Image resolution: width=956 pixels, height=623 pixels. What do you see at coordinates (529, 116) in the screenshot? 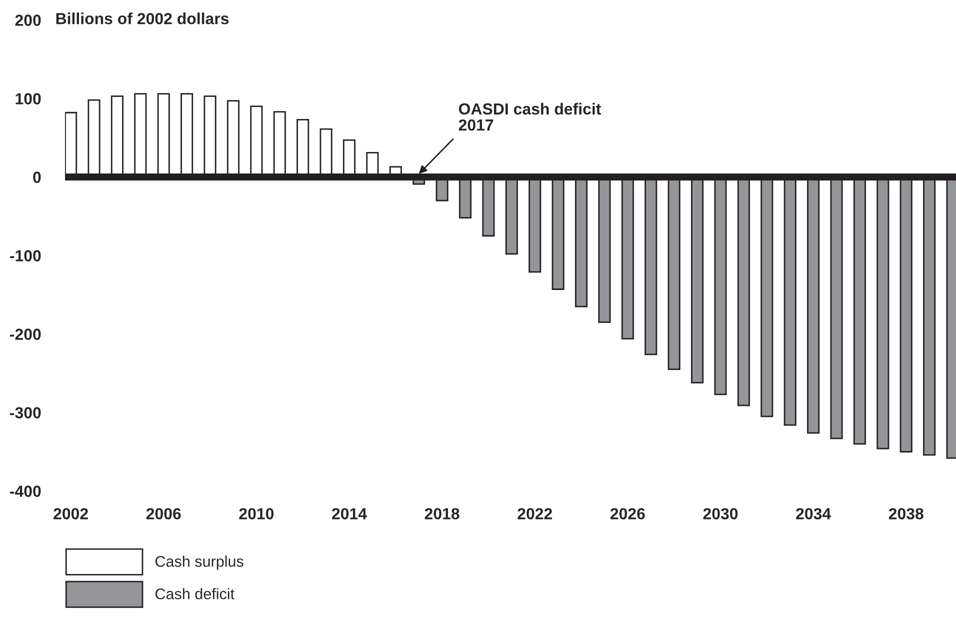
I see `annotation: OASDI cash deficit 2017` at bounding box center [529, 116].